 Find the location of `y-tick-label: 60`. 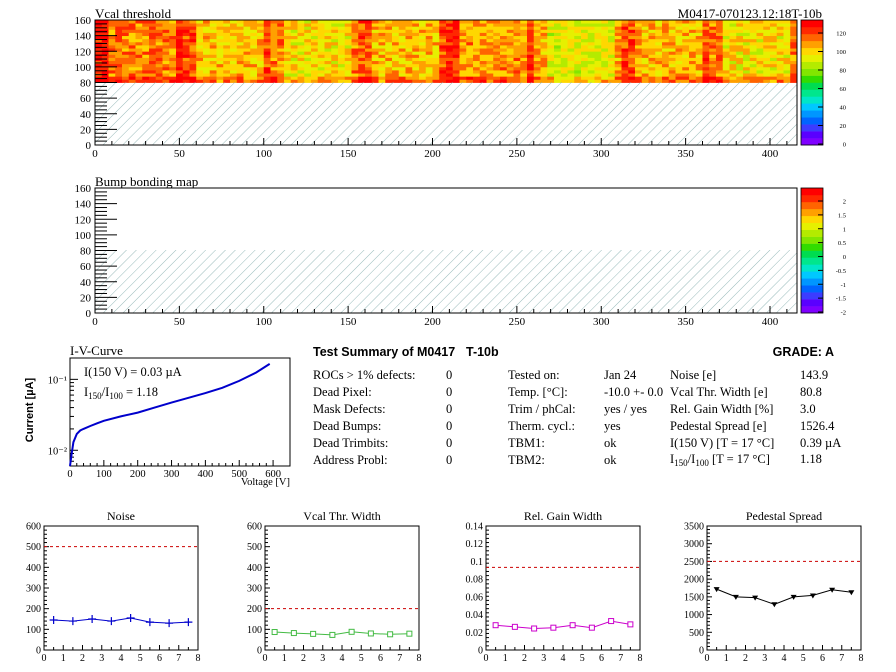

y-tick-label: 60 is located at coordinates (86, 99).